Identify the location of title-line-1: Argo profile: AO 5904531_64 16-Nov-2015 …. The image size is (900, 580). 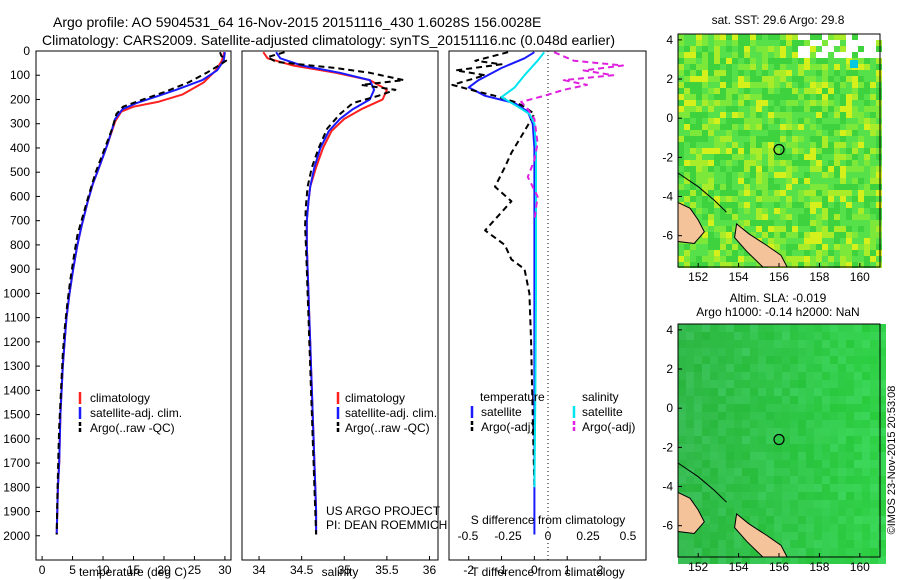
(297, 22).